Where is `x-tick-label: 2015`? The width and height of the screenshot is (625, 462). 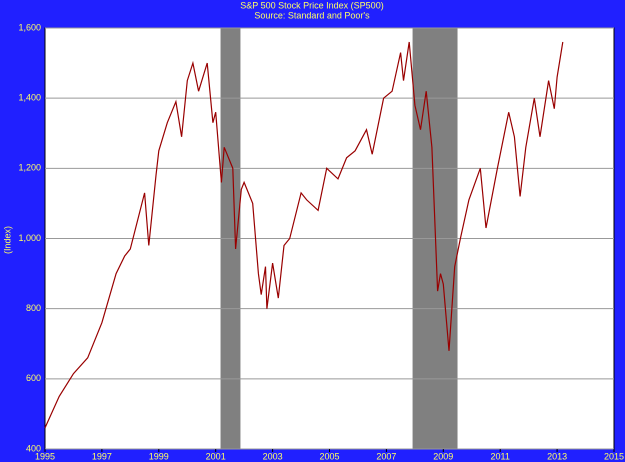 x-tick-label: 2015 is located at coordinates (614, 456).